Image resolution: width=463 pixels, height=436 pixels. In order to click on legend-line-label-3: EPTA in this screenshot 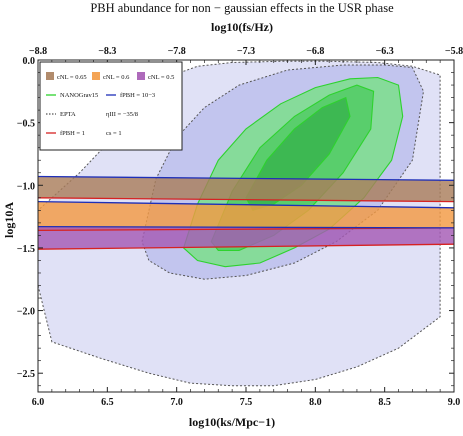, I will do `click(68, 114)`.